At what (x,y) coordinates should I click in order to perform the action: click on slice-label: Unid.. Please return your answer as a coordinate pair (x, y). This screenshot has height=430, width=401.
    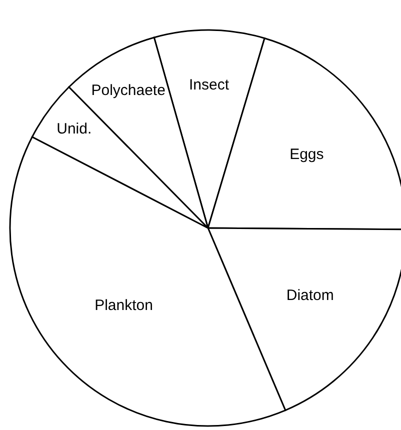
    Looking at the image, I should click on (74, 129).